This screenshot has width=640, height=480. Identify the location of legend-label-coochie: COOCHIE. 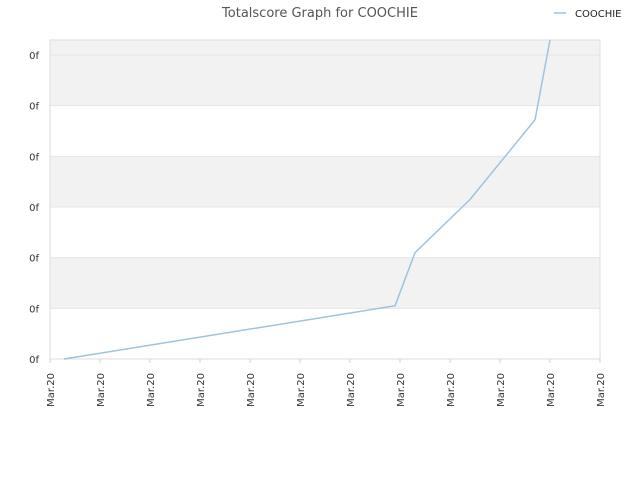
(598, 14).